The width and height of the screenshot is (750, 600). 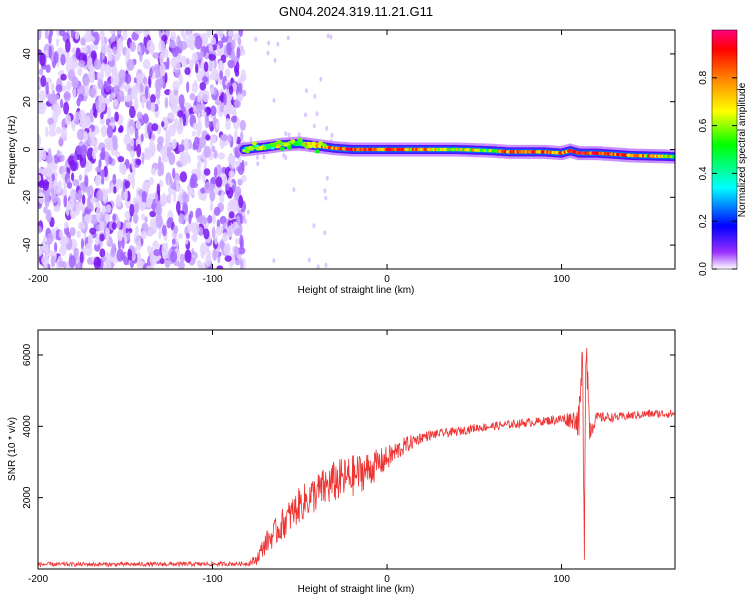 What do you see at coordinates (27, 197) in the screenshot?
I see `spectrogram-y-tick-label: -20` at bounding box center [27, 197].